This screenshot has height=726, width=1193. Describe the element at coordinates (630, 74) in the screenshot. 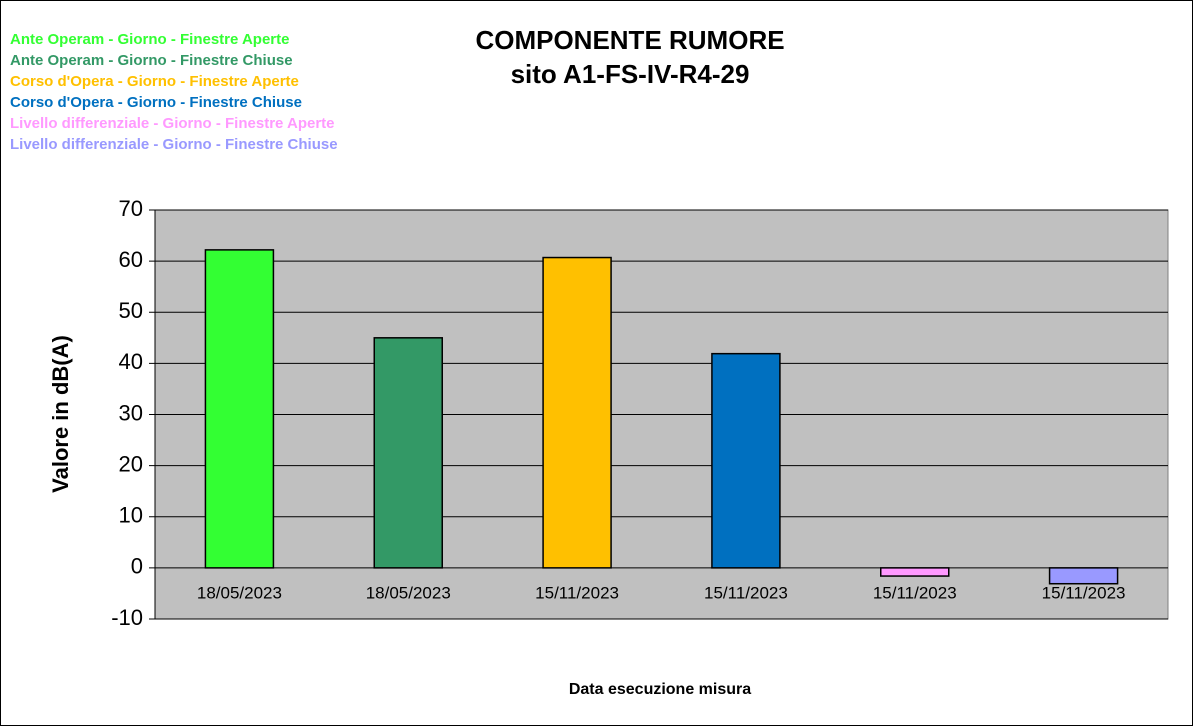

I see `chart-subtitle: sito A1-FS-IV-R4-29` at that location.